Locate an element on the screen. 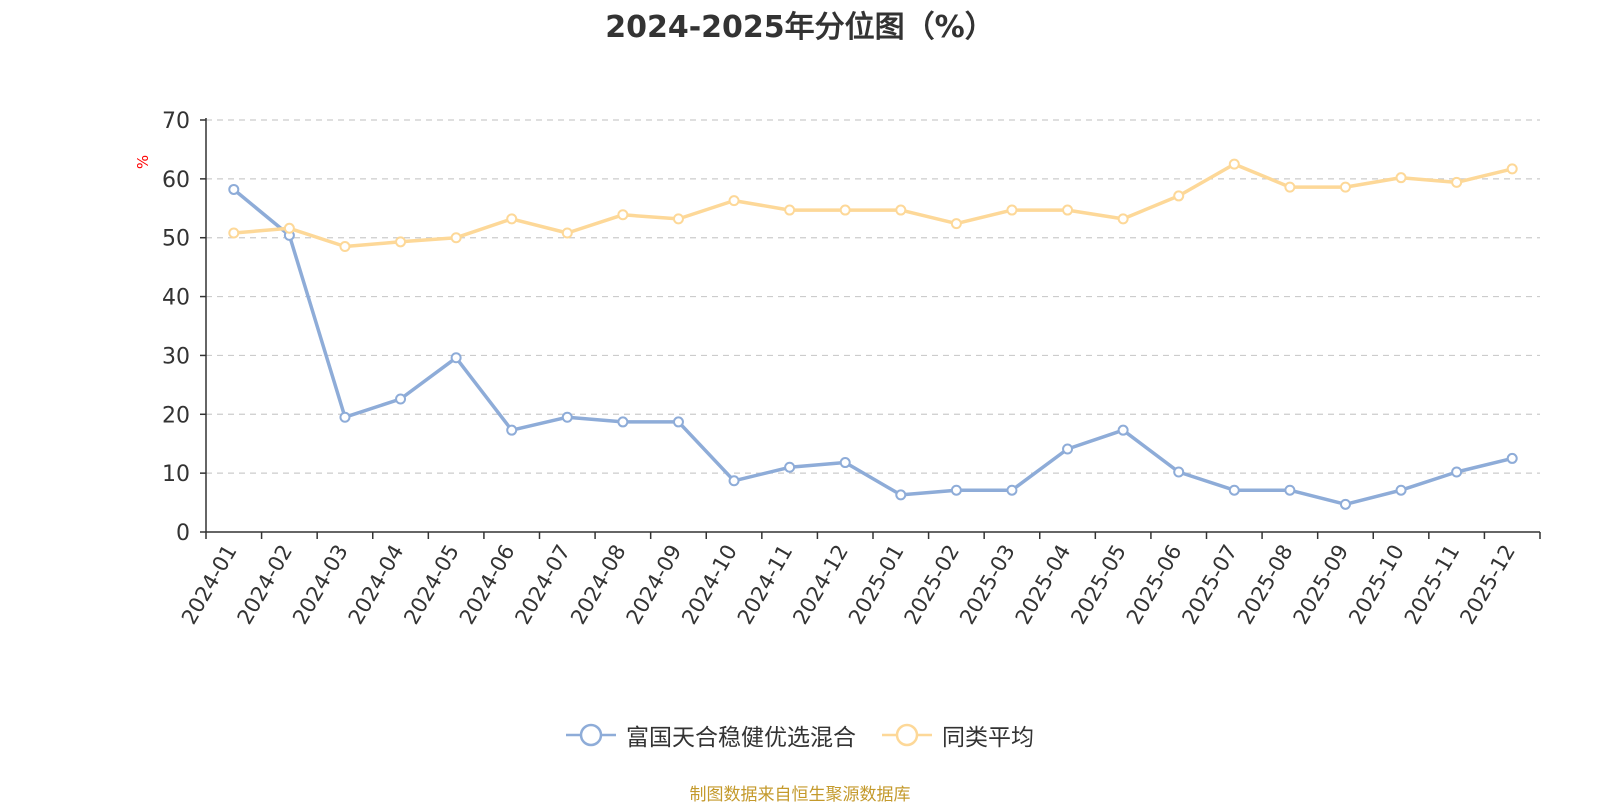  y-axis-label: % is located at coordinates (143, 162).